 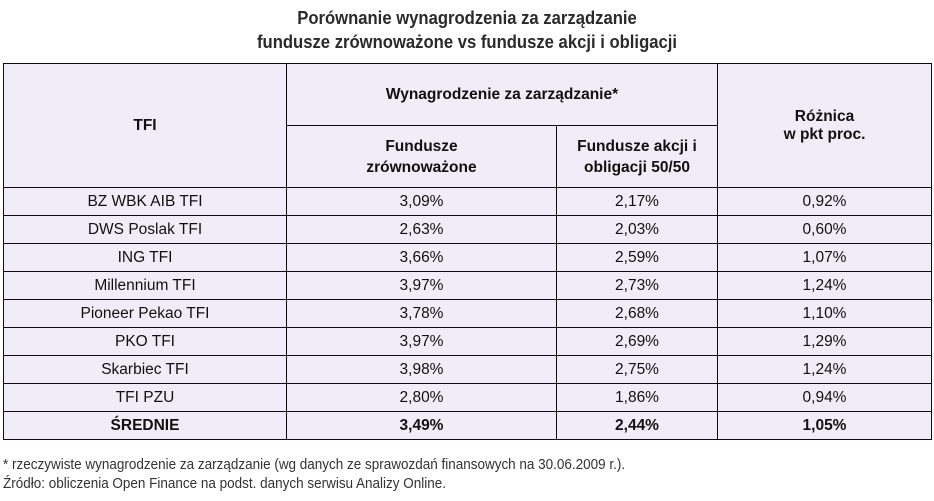 What do you see at coordinates (421, 146) in the screenshot?
I see `header-balanced-line-1: Fundusze` at bounding box center [421, 146].